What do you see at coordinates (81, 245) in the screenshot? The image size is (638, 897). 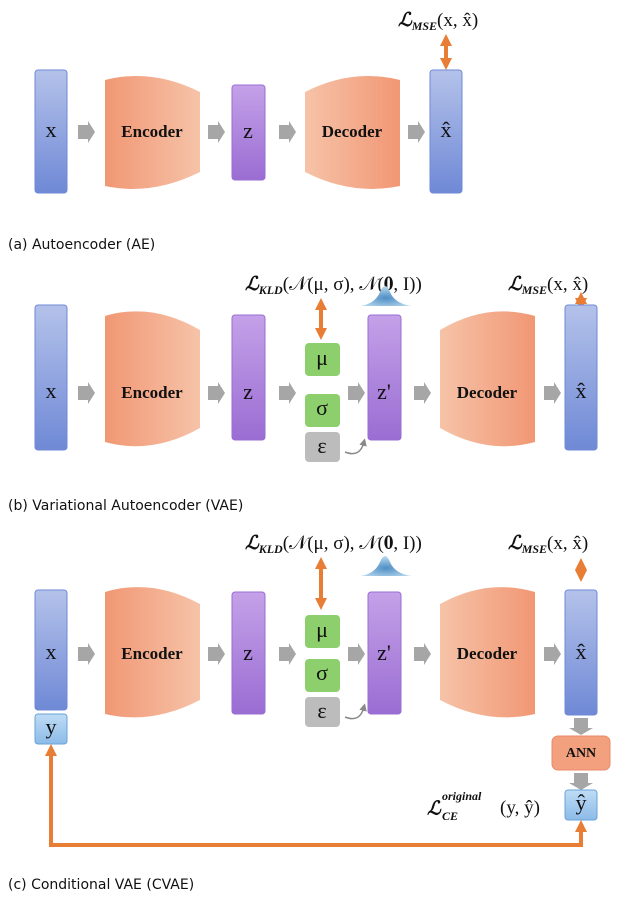 I see `caption: (a) Autoencoder (AE)` at bounding box center [81, 245].